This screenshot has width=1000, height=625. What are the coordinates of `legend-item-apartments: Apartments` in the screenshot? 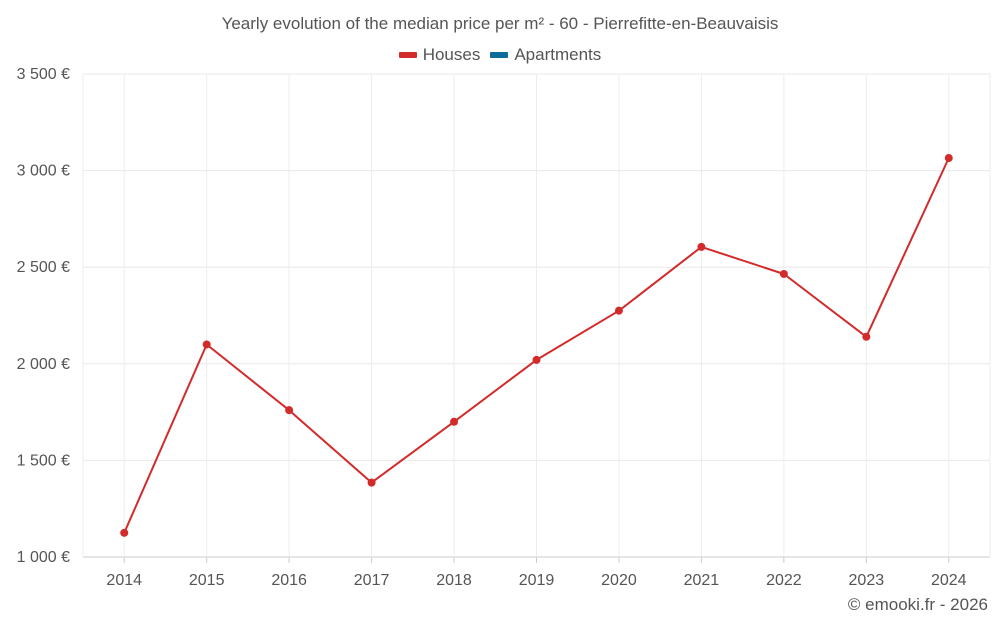 It's located at (545, 55).